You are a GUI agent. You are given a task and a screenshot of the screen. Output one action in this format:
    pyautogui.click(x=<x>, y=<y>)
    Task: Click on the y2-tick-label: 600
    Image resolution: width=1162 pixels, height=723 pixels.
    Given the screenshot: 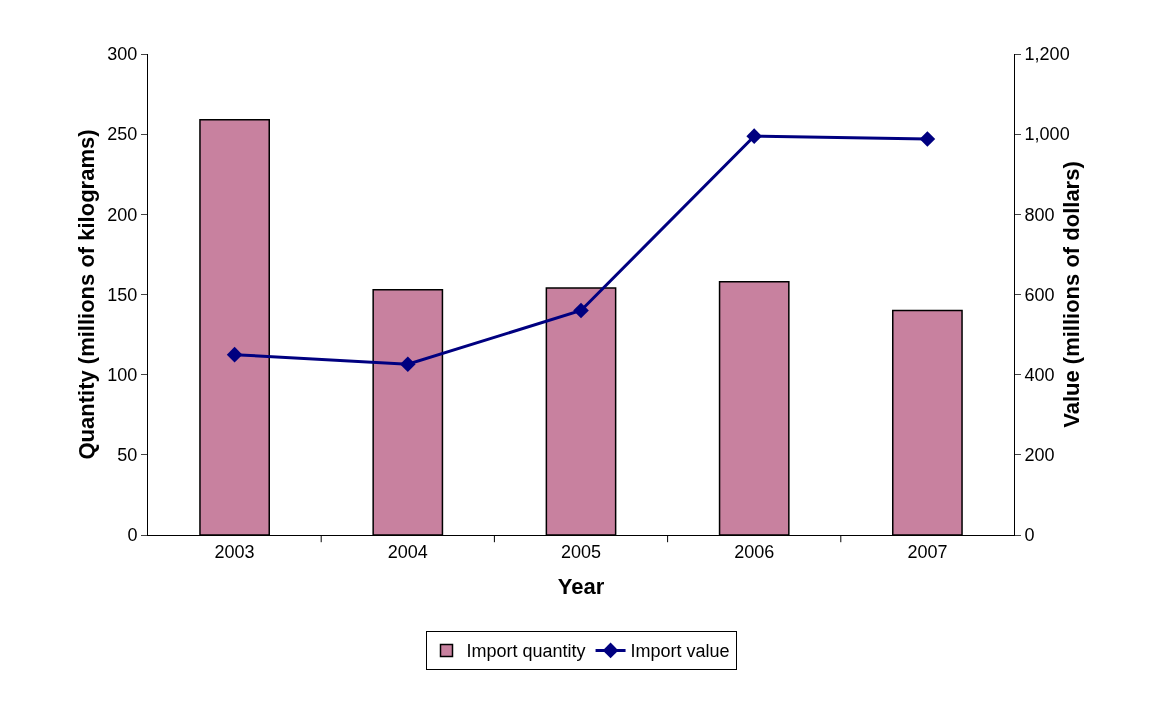 What is the action you would take?
    pyautogui.click(x=1039, y=294)
    